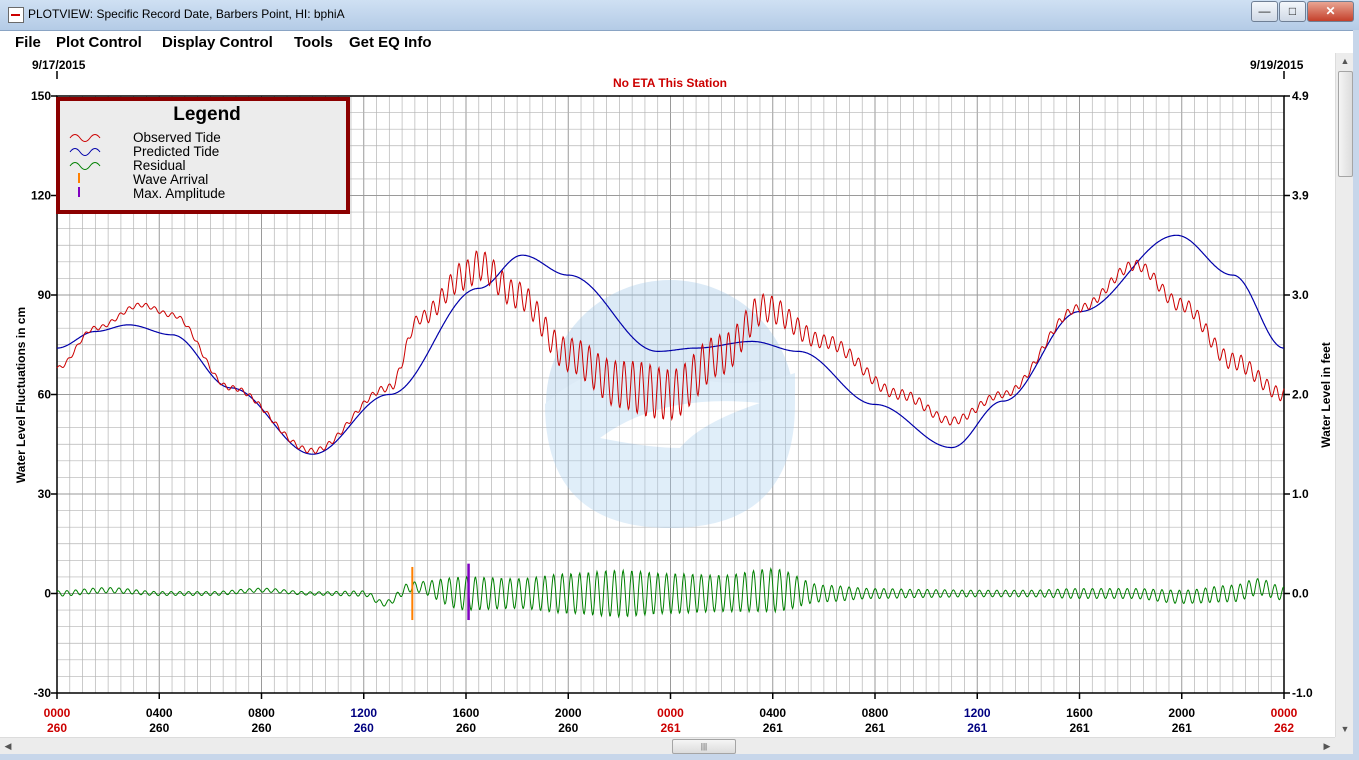 This screenshot has height=760, width=1359. I want to click on menu-plot-control: Plot Control, so click(99, 42).